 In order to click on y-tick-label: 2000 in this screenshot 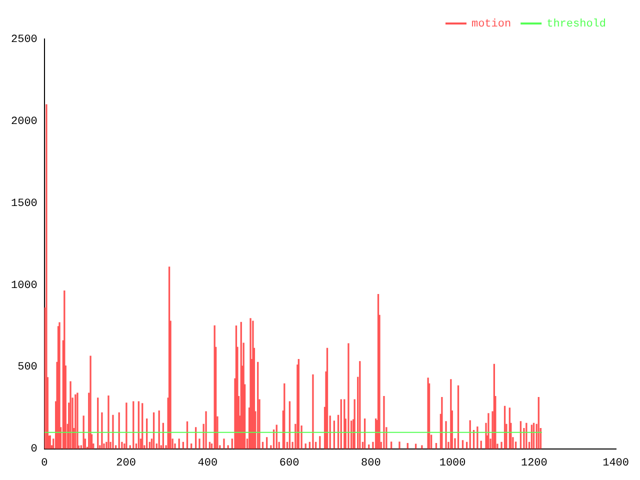, I will do `click(24, 122)`.